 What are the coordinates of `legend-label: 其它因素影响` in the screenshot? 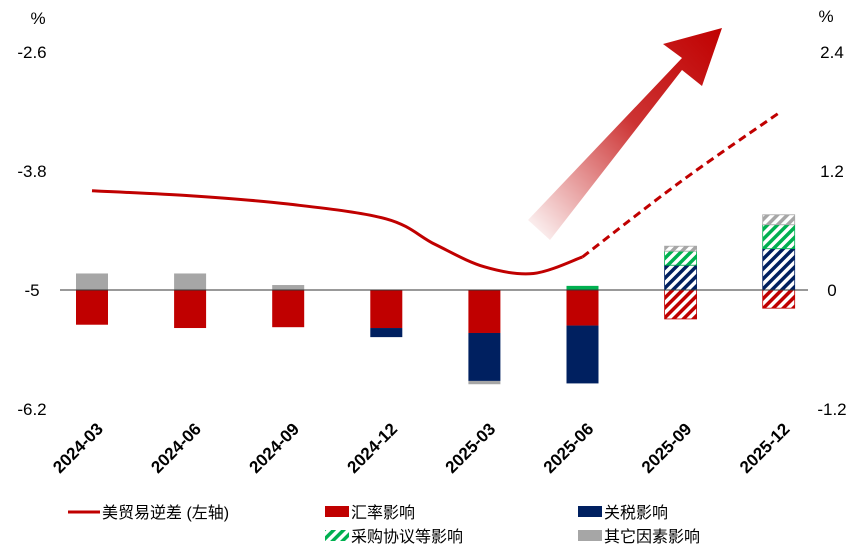 It's located at (652, 537).